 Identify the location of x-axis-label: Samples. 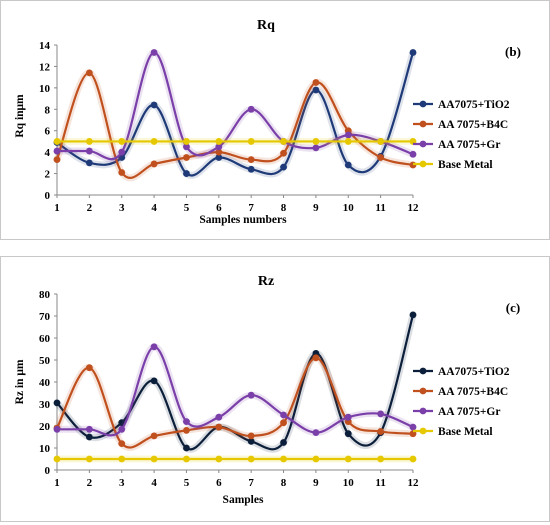
(243, 500).